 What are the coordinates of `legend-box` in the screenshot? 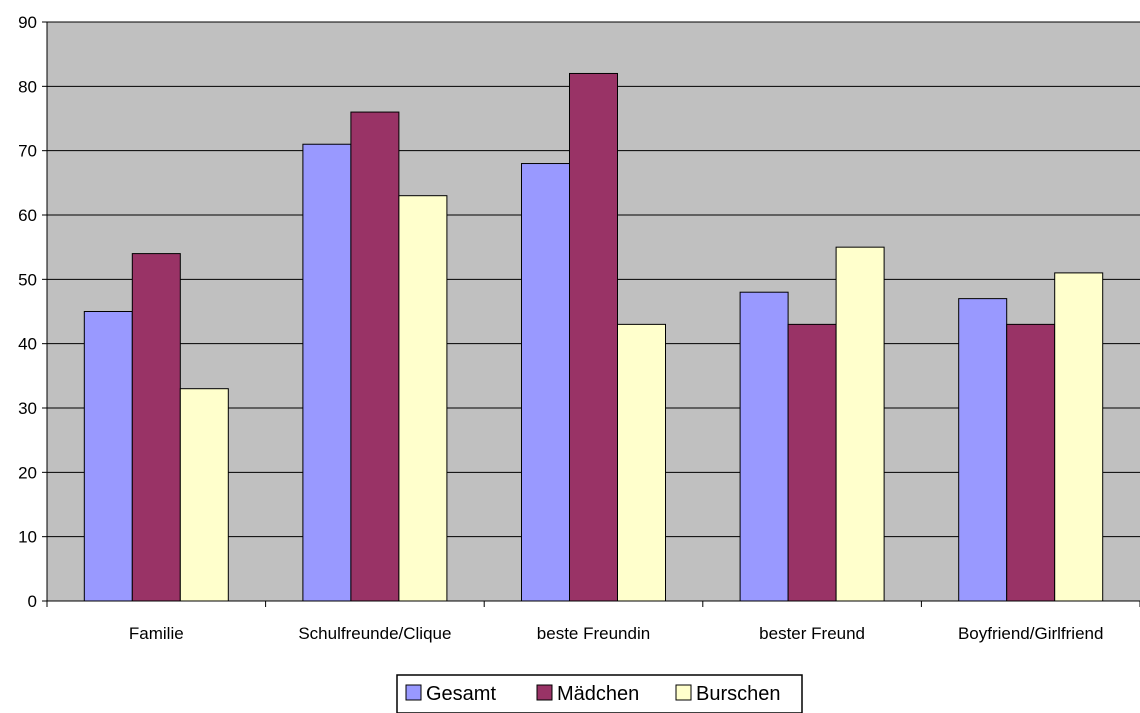 It's located at (599, 693).